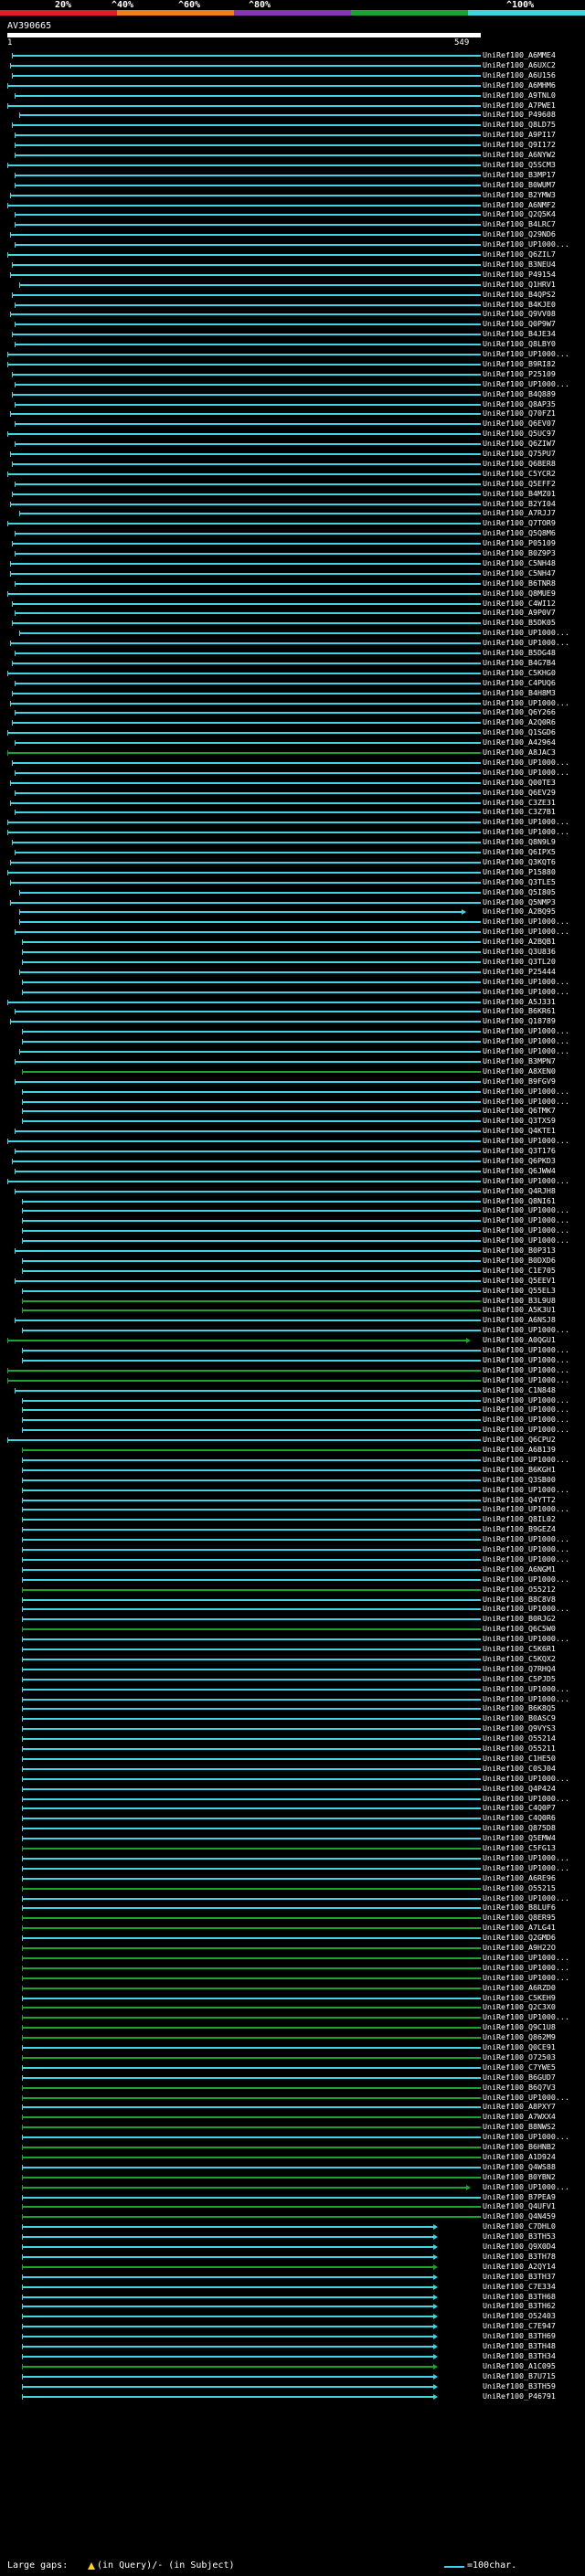 The image size is (585, 2576). Describe the element at coordinates (519, 1081) in the screenshot. I see `hit-label: UniRef100_B9FGV9` at that location.